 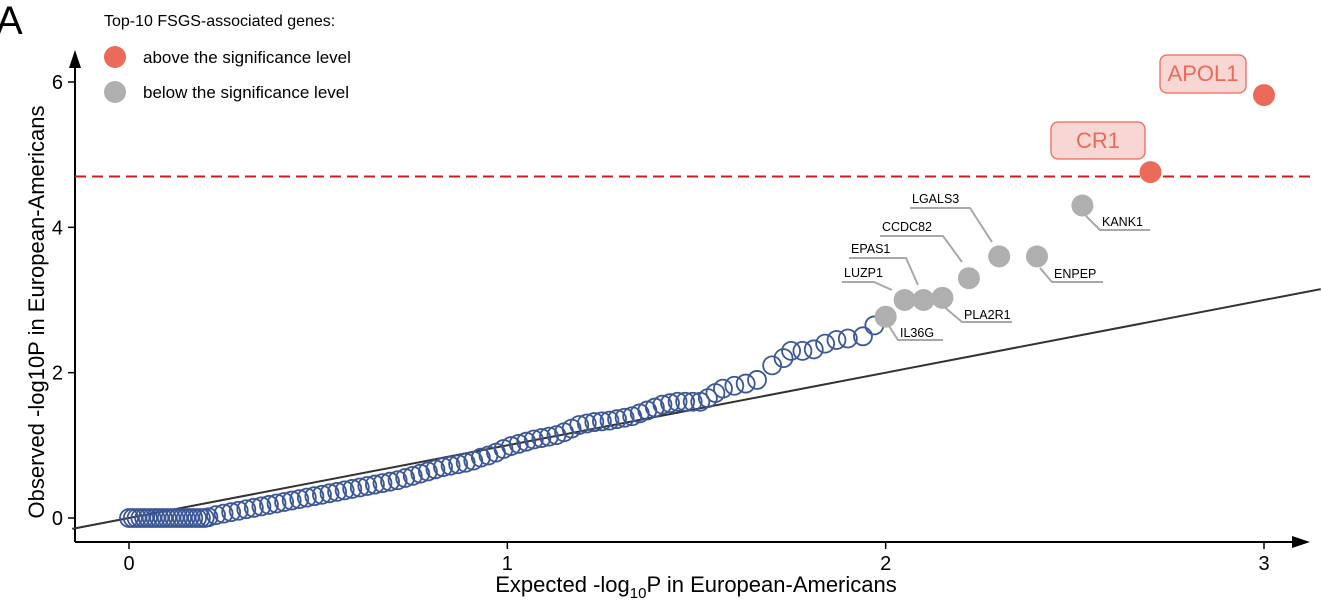 I want to click on y-axis-label: Observed -log10P in European-Americans, so click(x=36, y=312).